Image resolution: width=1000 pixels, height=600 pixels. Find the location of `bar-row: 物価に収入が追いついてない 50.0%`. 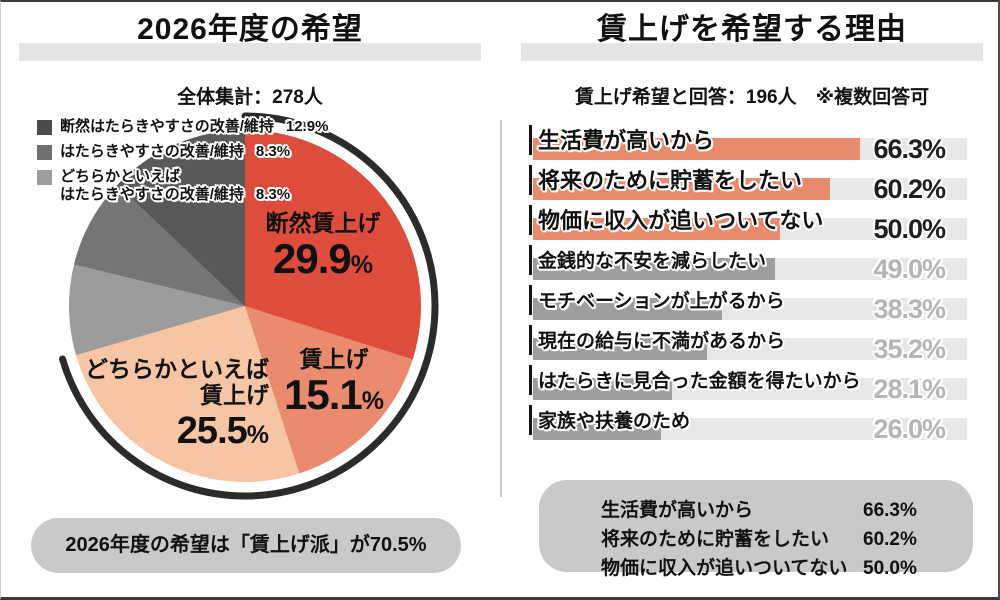

bar-row: 物価に収入が追いついてない 50.0% is located at coordinates (748, 223).